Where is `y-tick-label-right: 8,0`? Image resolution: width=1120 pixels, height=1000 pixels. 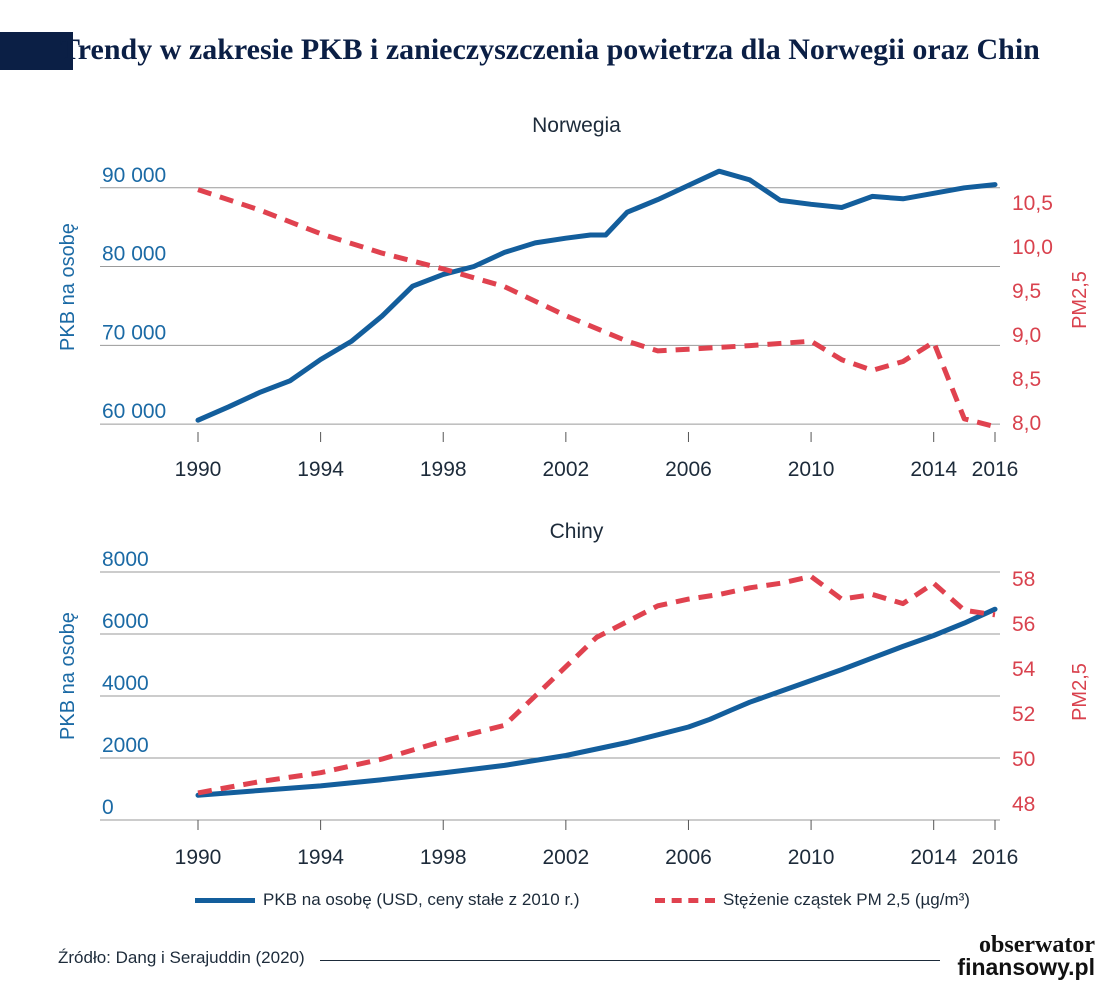
y-tick-label-right: 8,0 is located at coordinates (1026, 423).